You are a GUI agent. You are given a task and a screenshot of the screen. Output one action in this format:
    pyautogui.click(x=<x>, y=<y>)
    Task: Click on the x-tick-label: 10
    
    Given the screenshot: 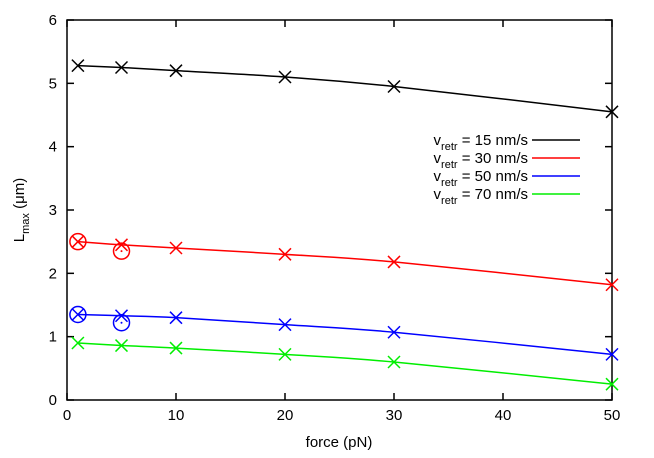 What is the action you would take?
    pyautogui.click(x=176, y=415)
    